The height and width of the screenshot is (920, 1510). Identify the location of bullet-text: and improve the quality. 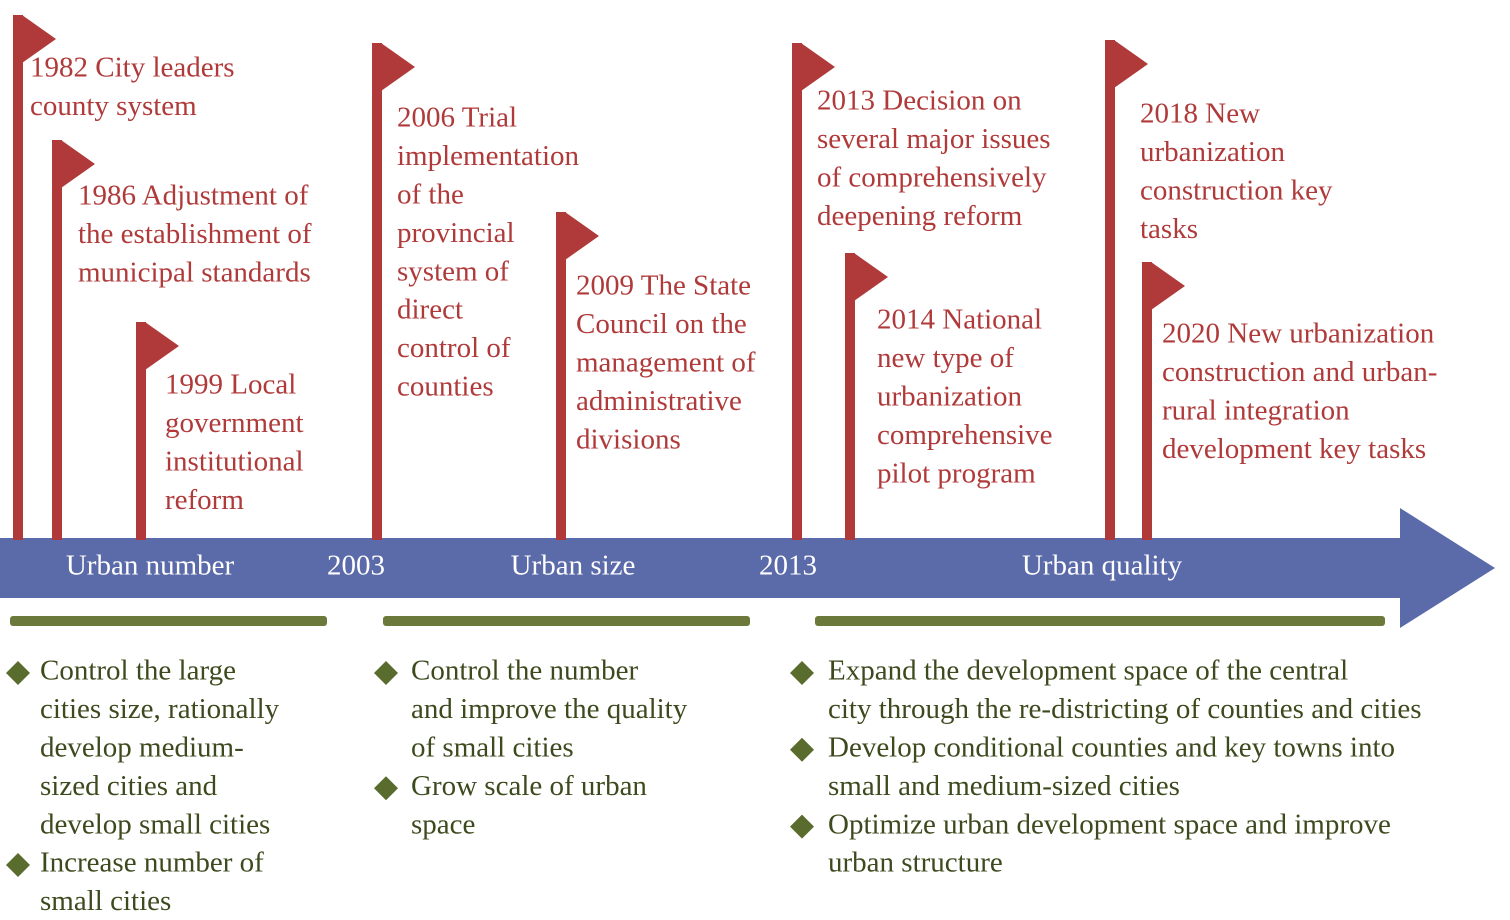
(549, 709).